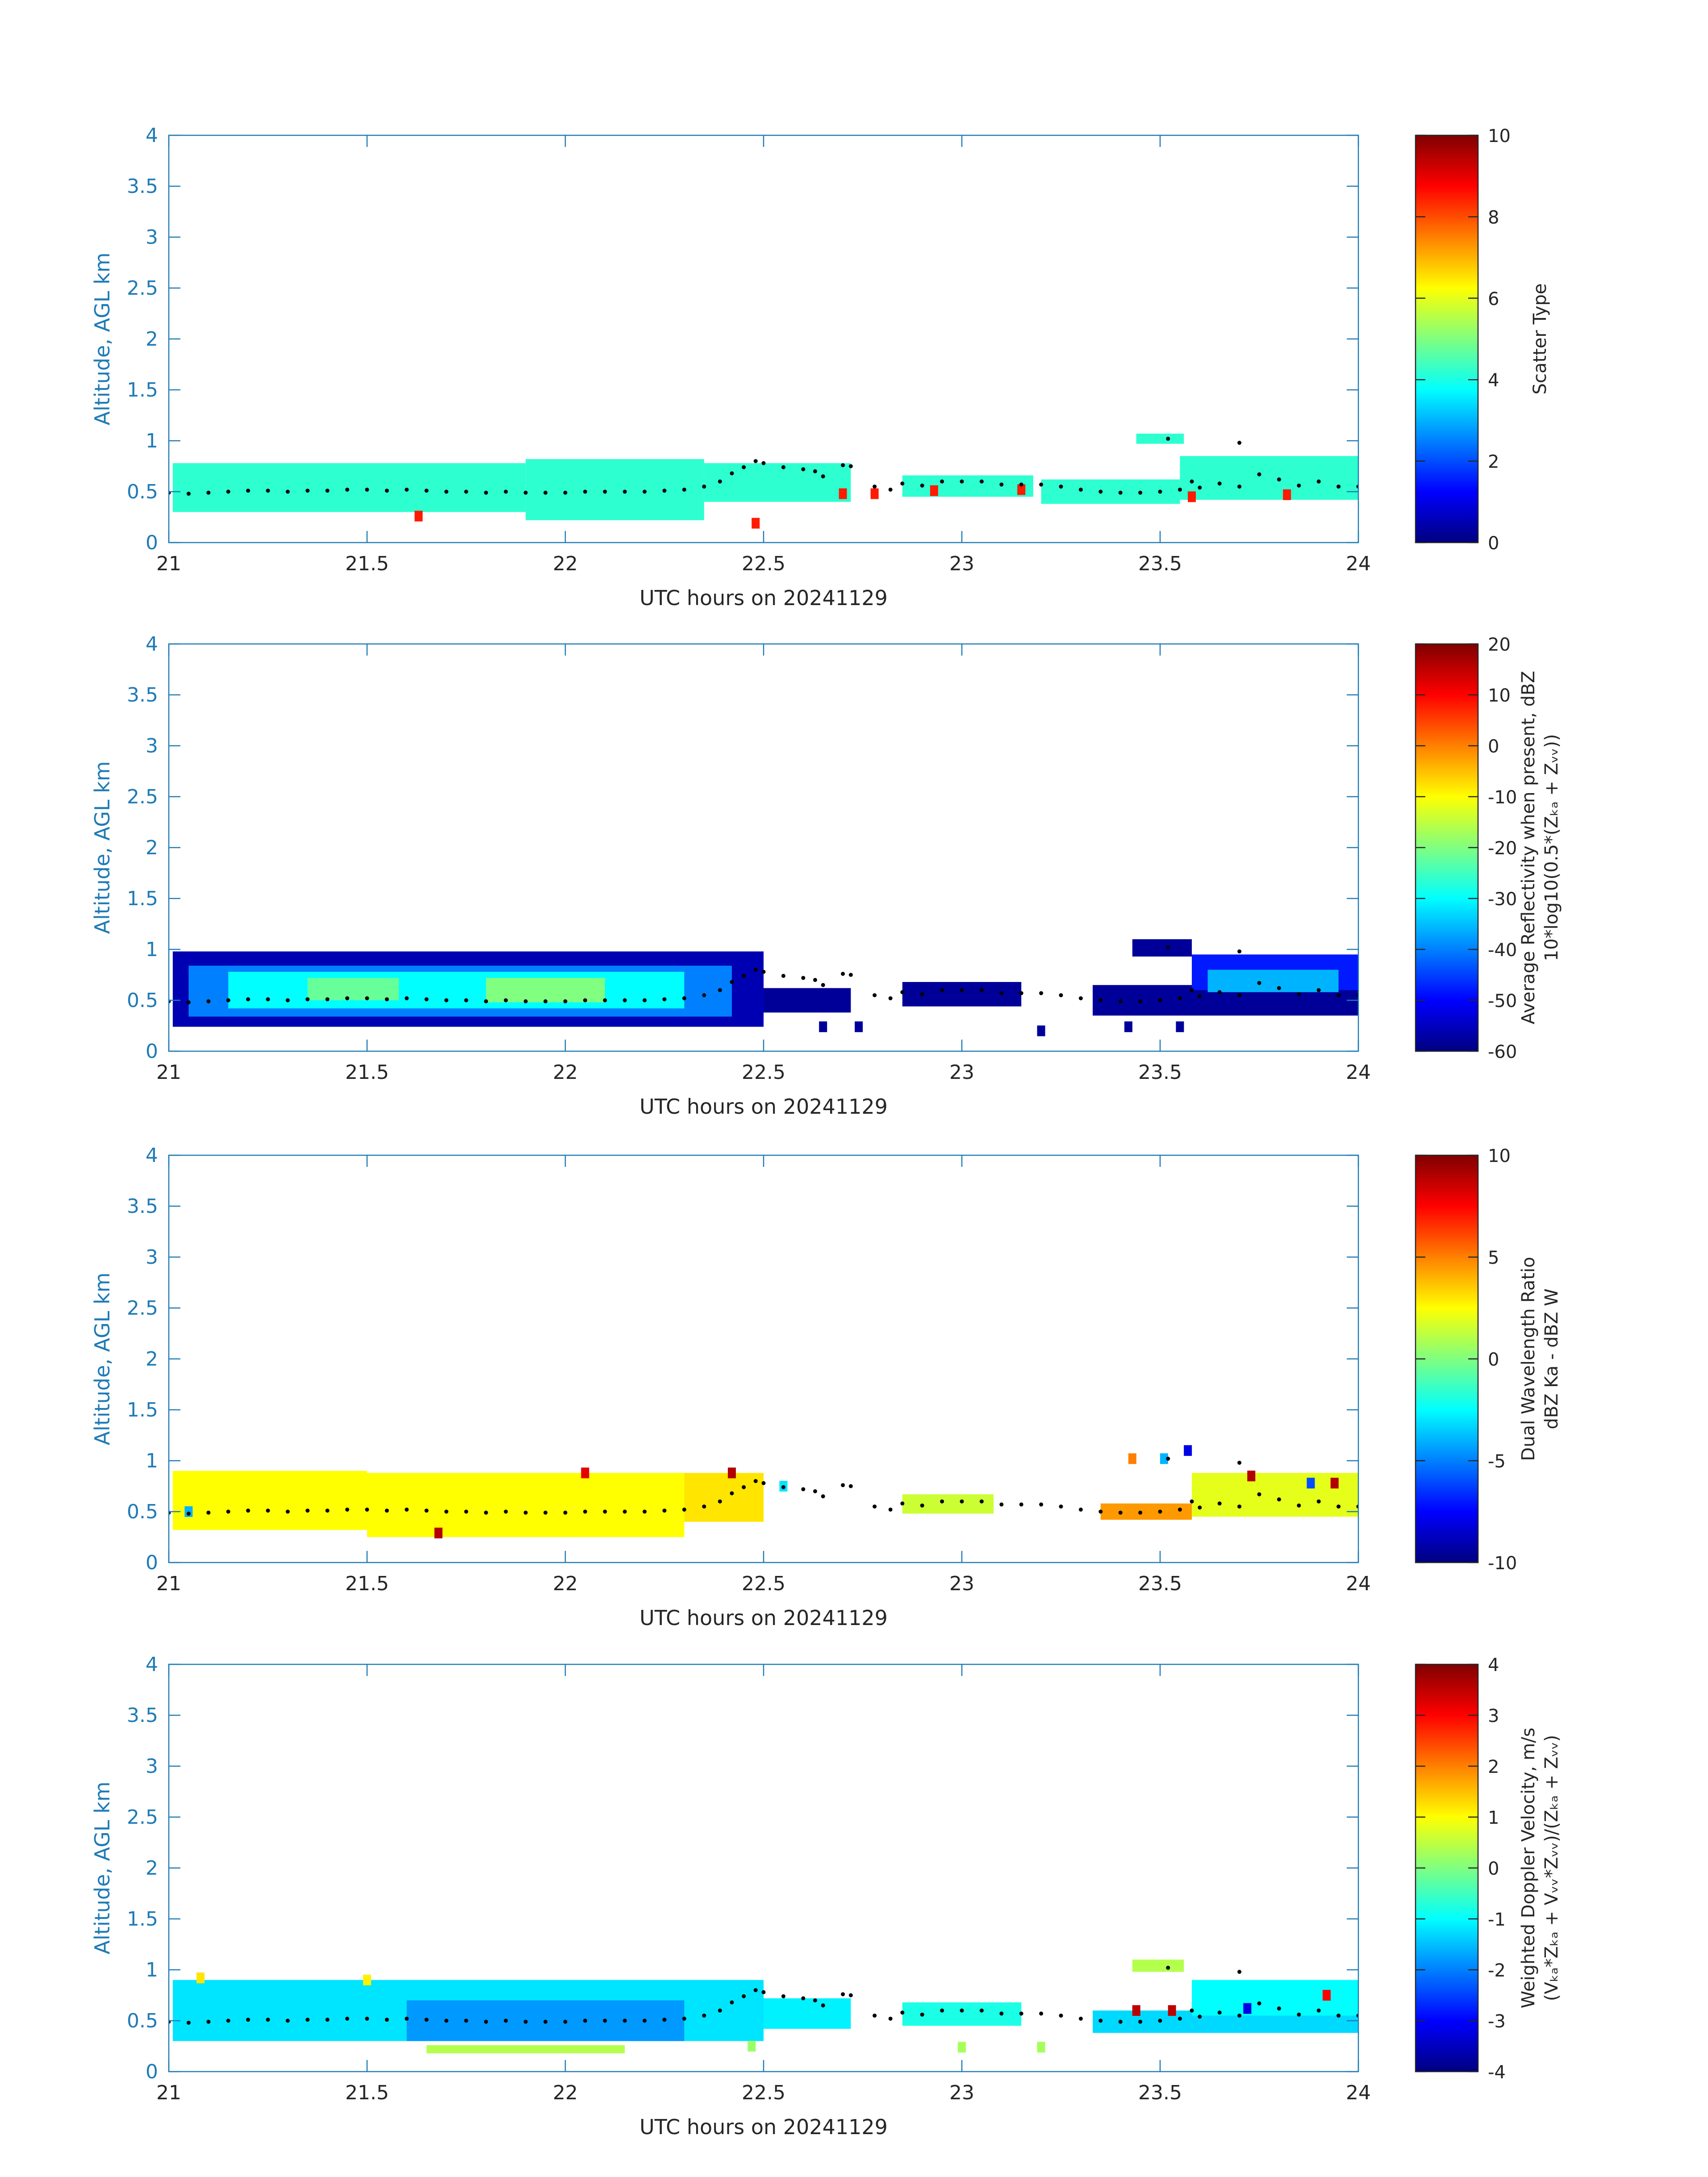 The width and height of the screenshot is (1708, 2177). What do you see at coordinates (1160, 1072) in the screenshot?
I see `x-tick-label: 23.5` at bounding box center [1160, 1072].